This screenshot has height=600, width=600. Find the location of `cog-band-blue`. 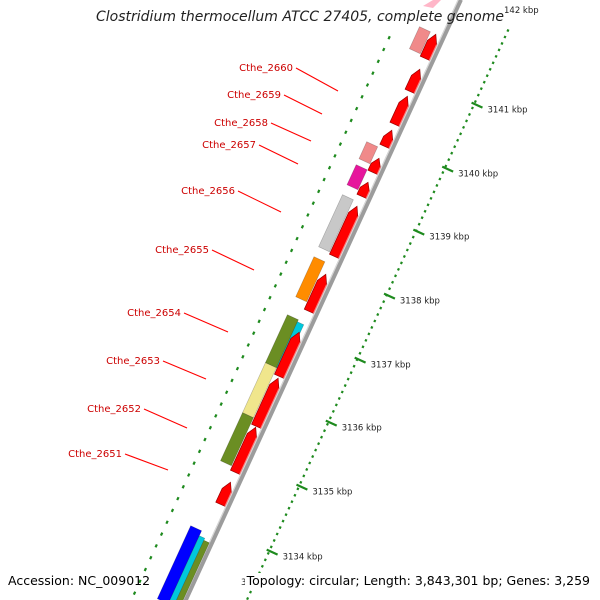

cog-band-blue is located at coordinates (179, 562).